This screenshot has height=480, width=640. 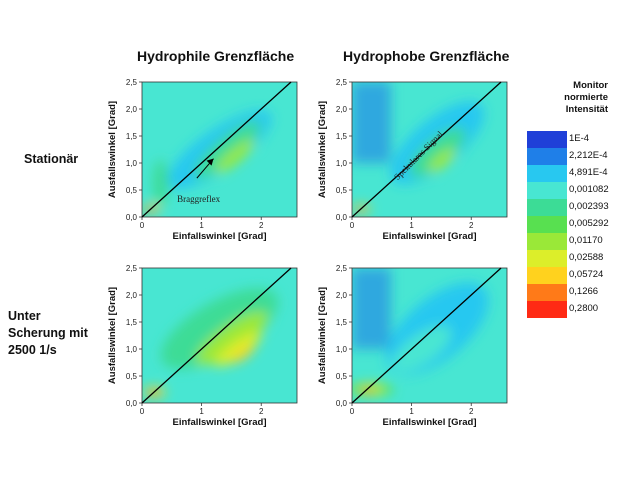 I want to click on legend-title-line: Monitor, so click(x=590, y=85).